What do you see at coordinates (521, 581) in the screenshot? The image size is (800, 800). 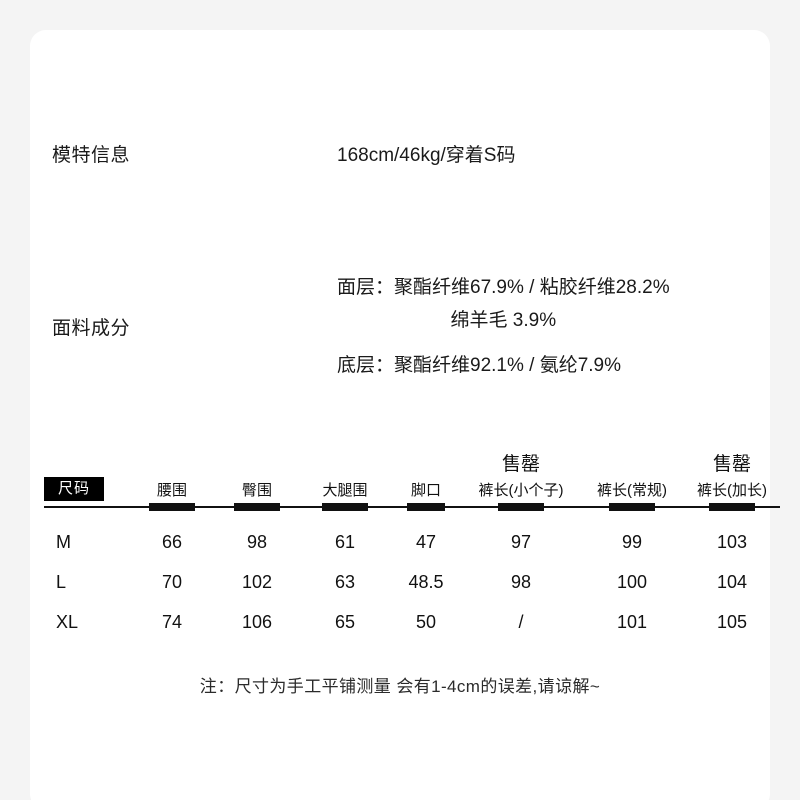 I see `cell-length-short: 98` at bounding box center [521, 581].